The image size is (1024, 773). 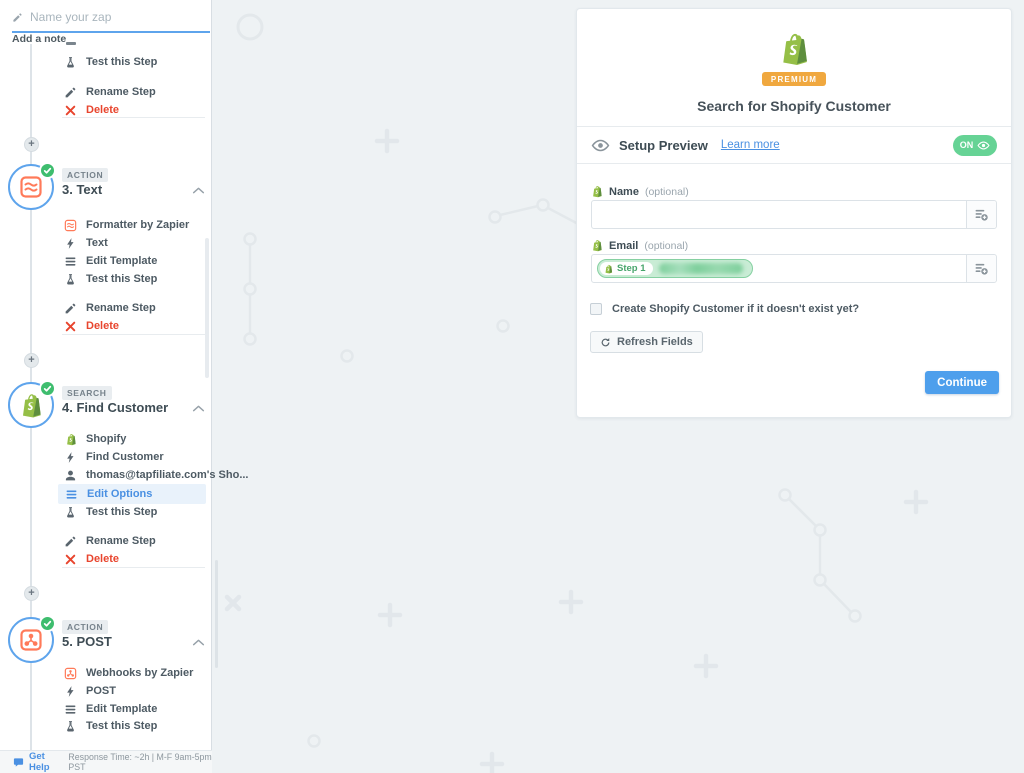 What do you see at coordinates (114, 457) in the screenshot?
I see `menu-item-action: Find Customer` at bounding box center [114, 457].